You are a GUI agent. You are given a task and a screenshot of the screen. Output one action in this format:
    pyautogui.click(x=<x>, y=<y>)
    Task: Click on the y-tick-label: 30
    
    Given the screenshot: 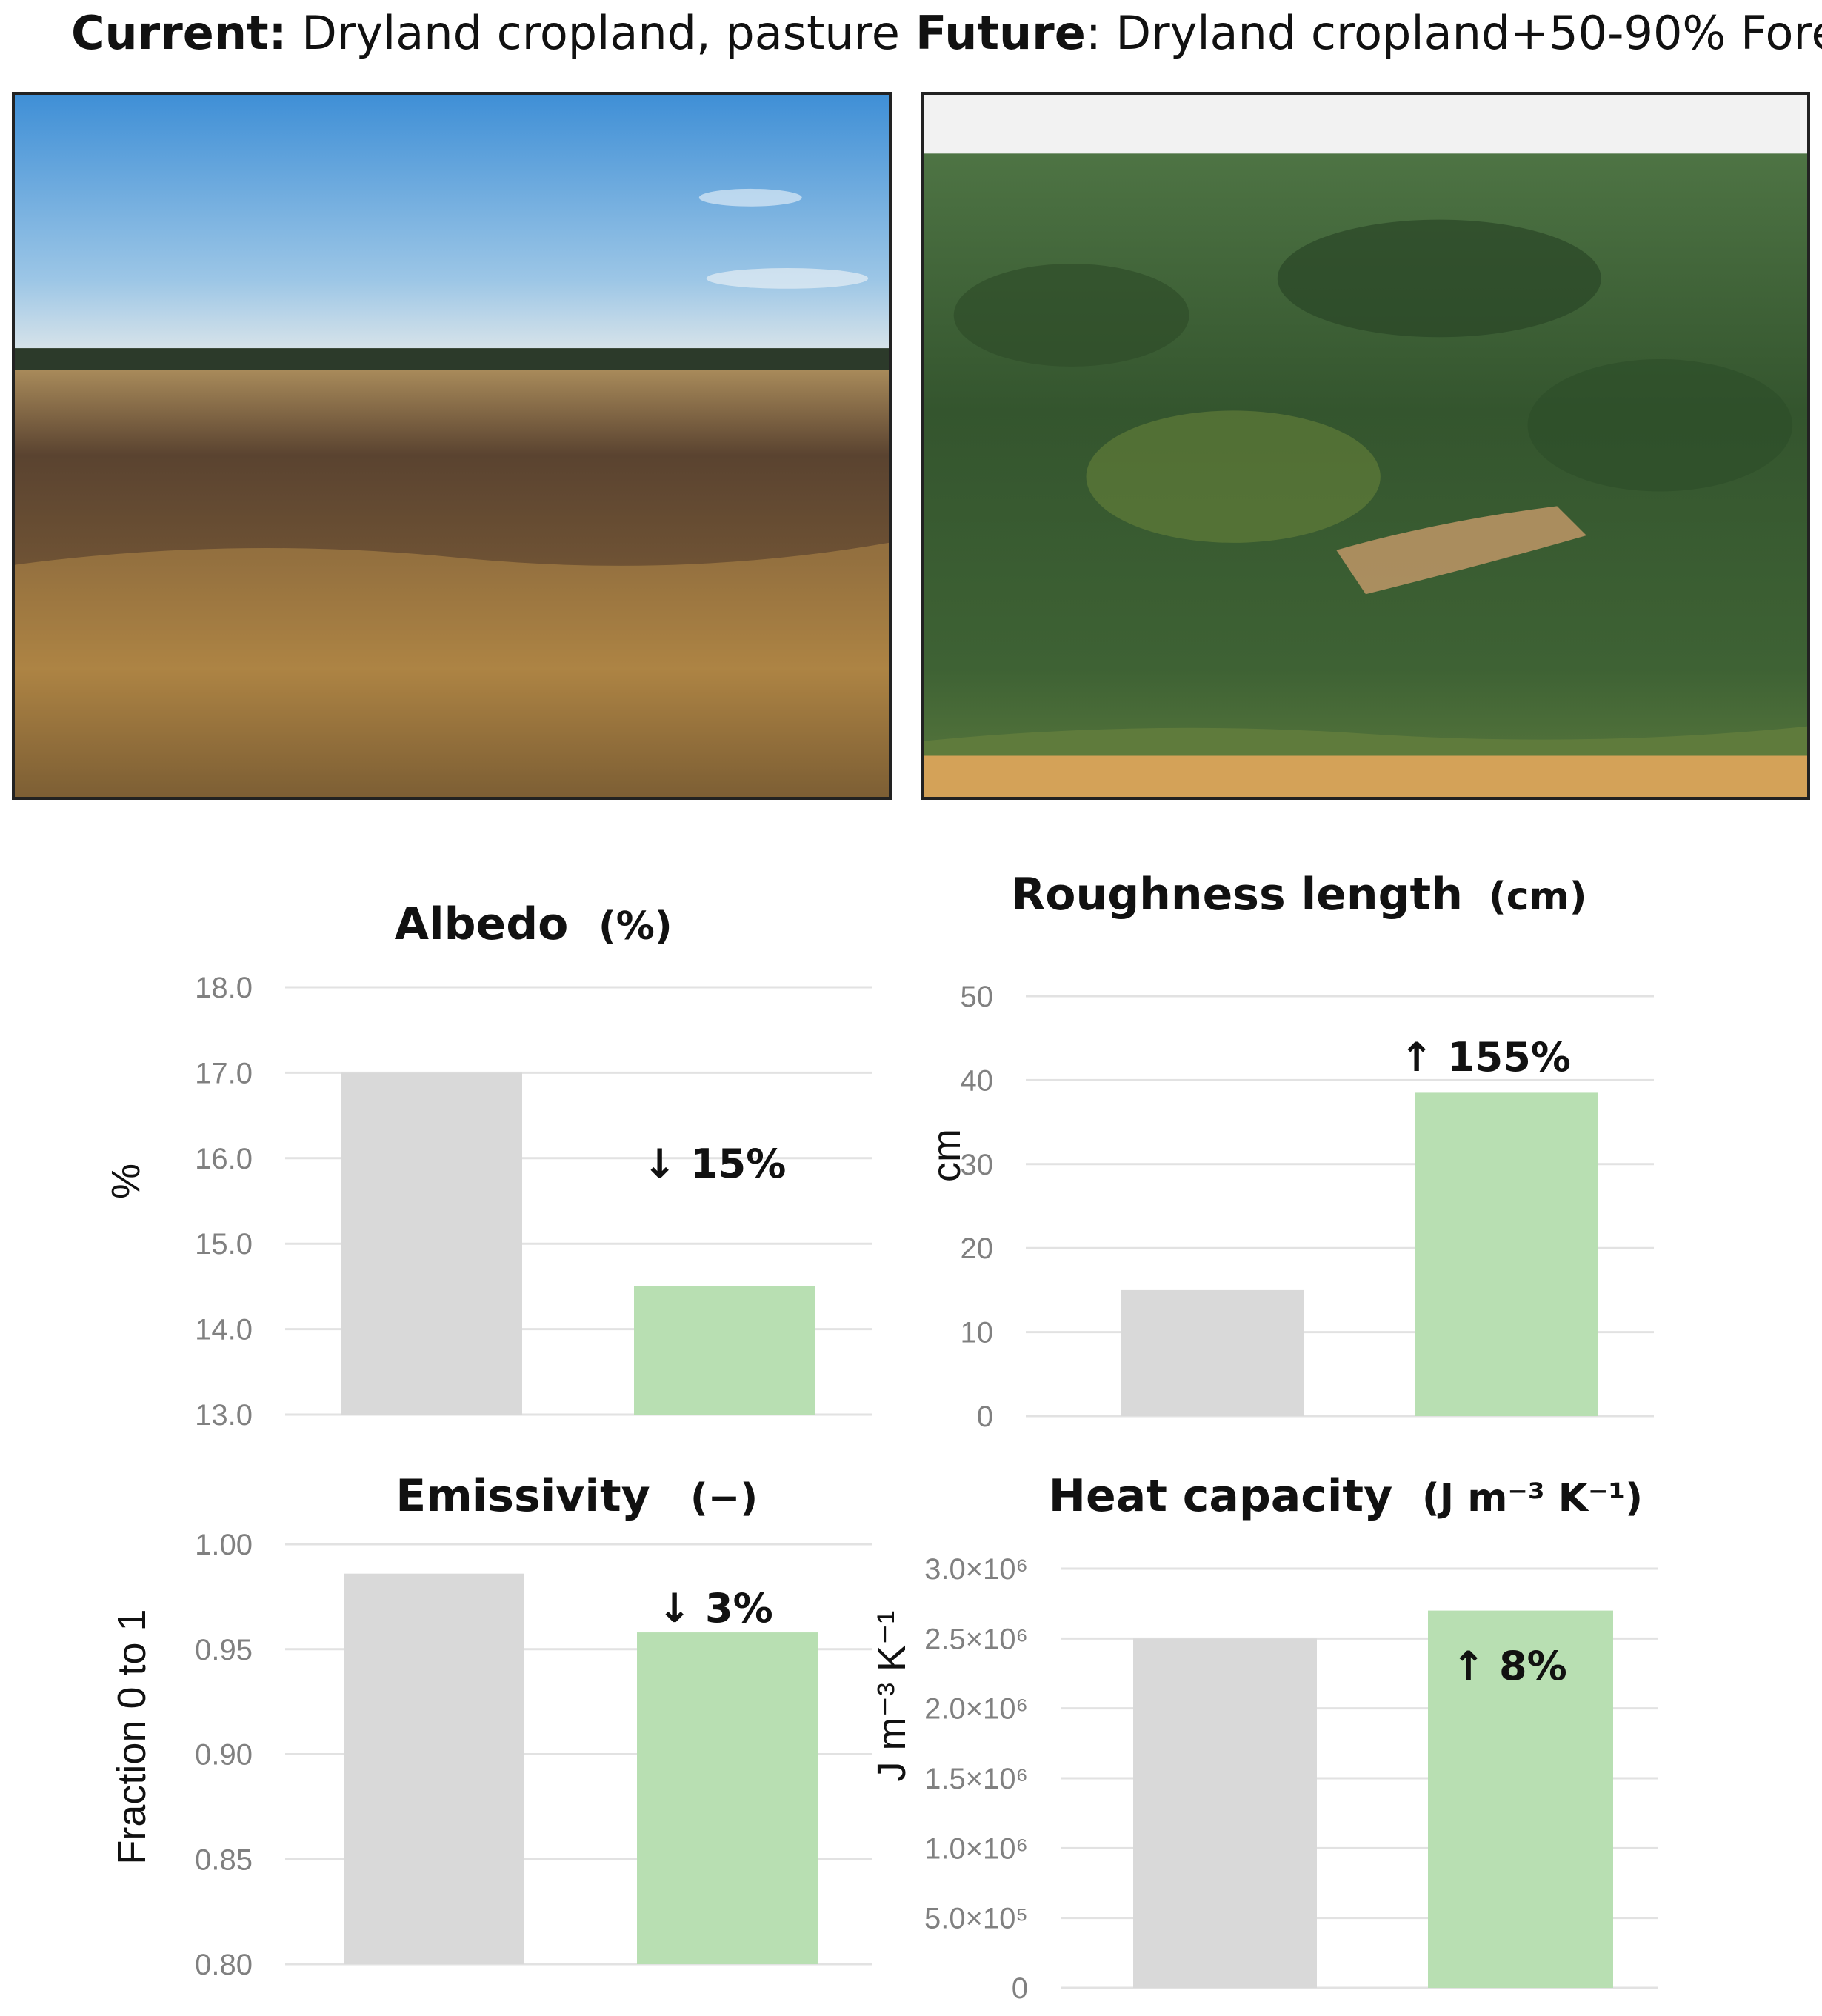 What is the action you would take?
    pyautogui.click(x=977, y=1165)
    